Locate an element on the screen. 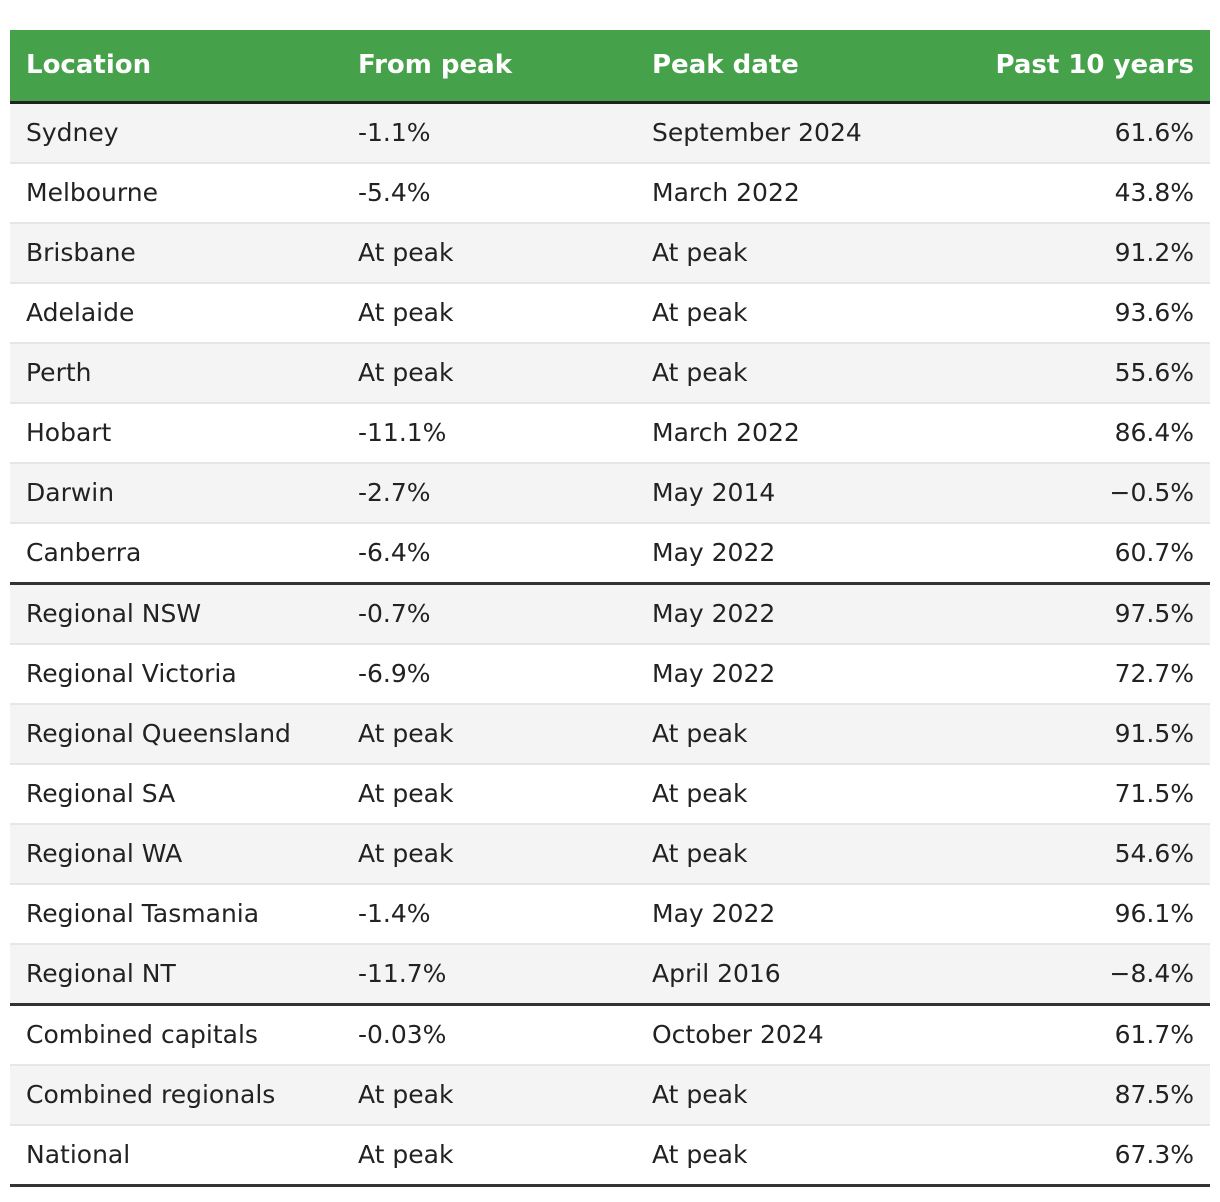  cell-location: Hobart is located at coordinates (176, 433).